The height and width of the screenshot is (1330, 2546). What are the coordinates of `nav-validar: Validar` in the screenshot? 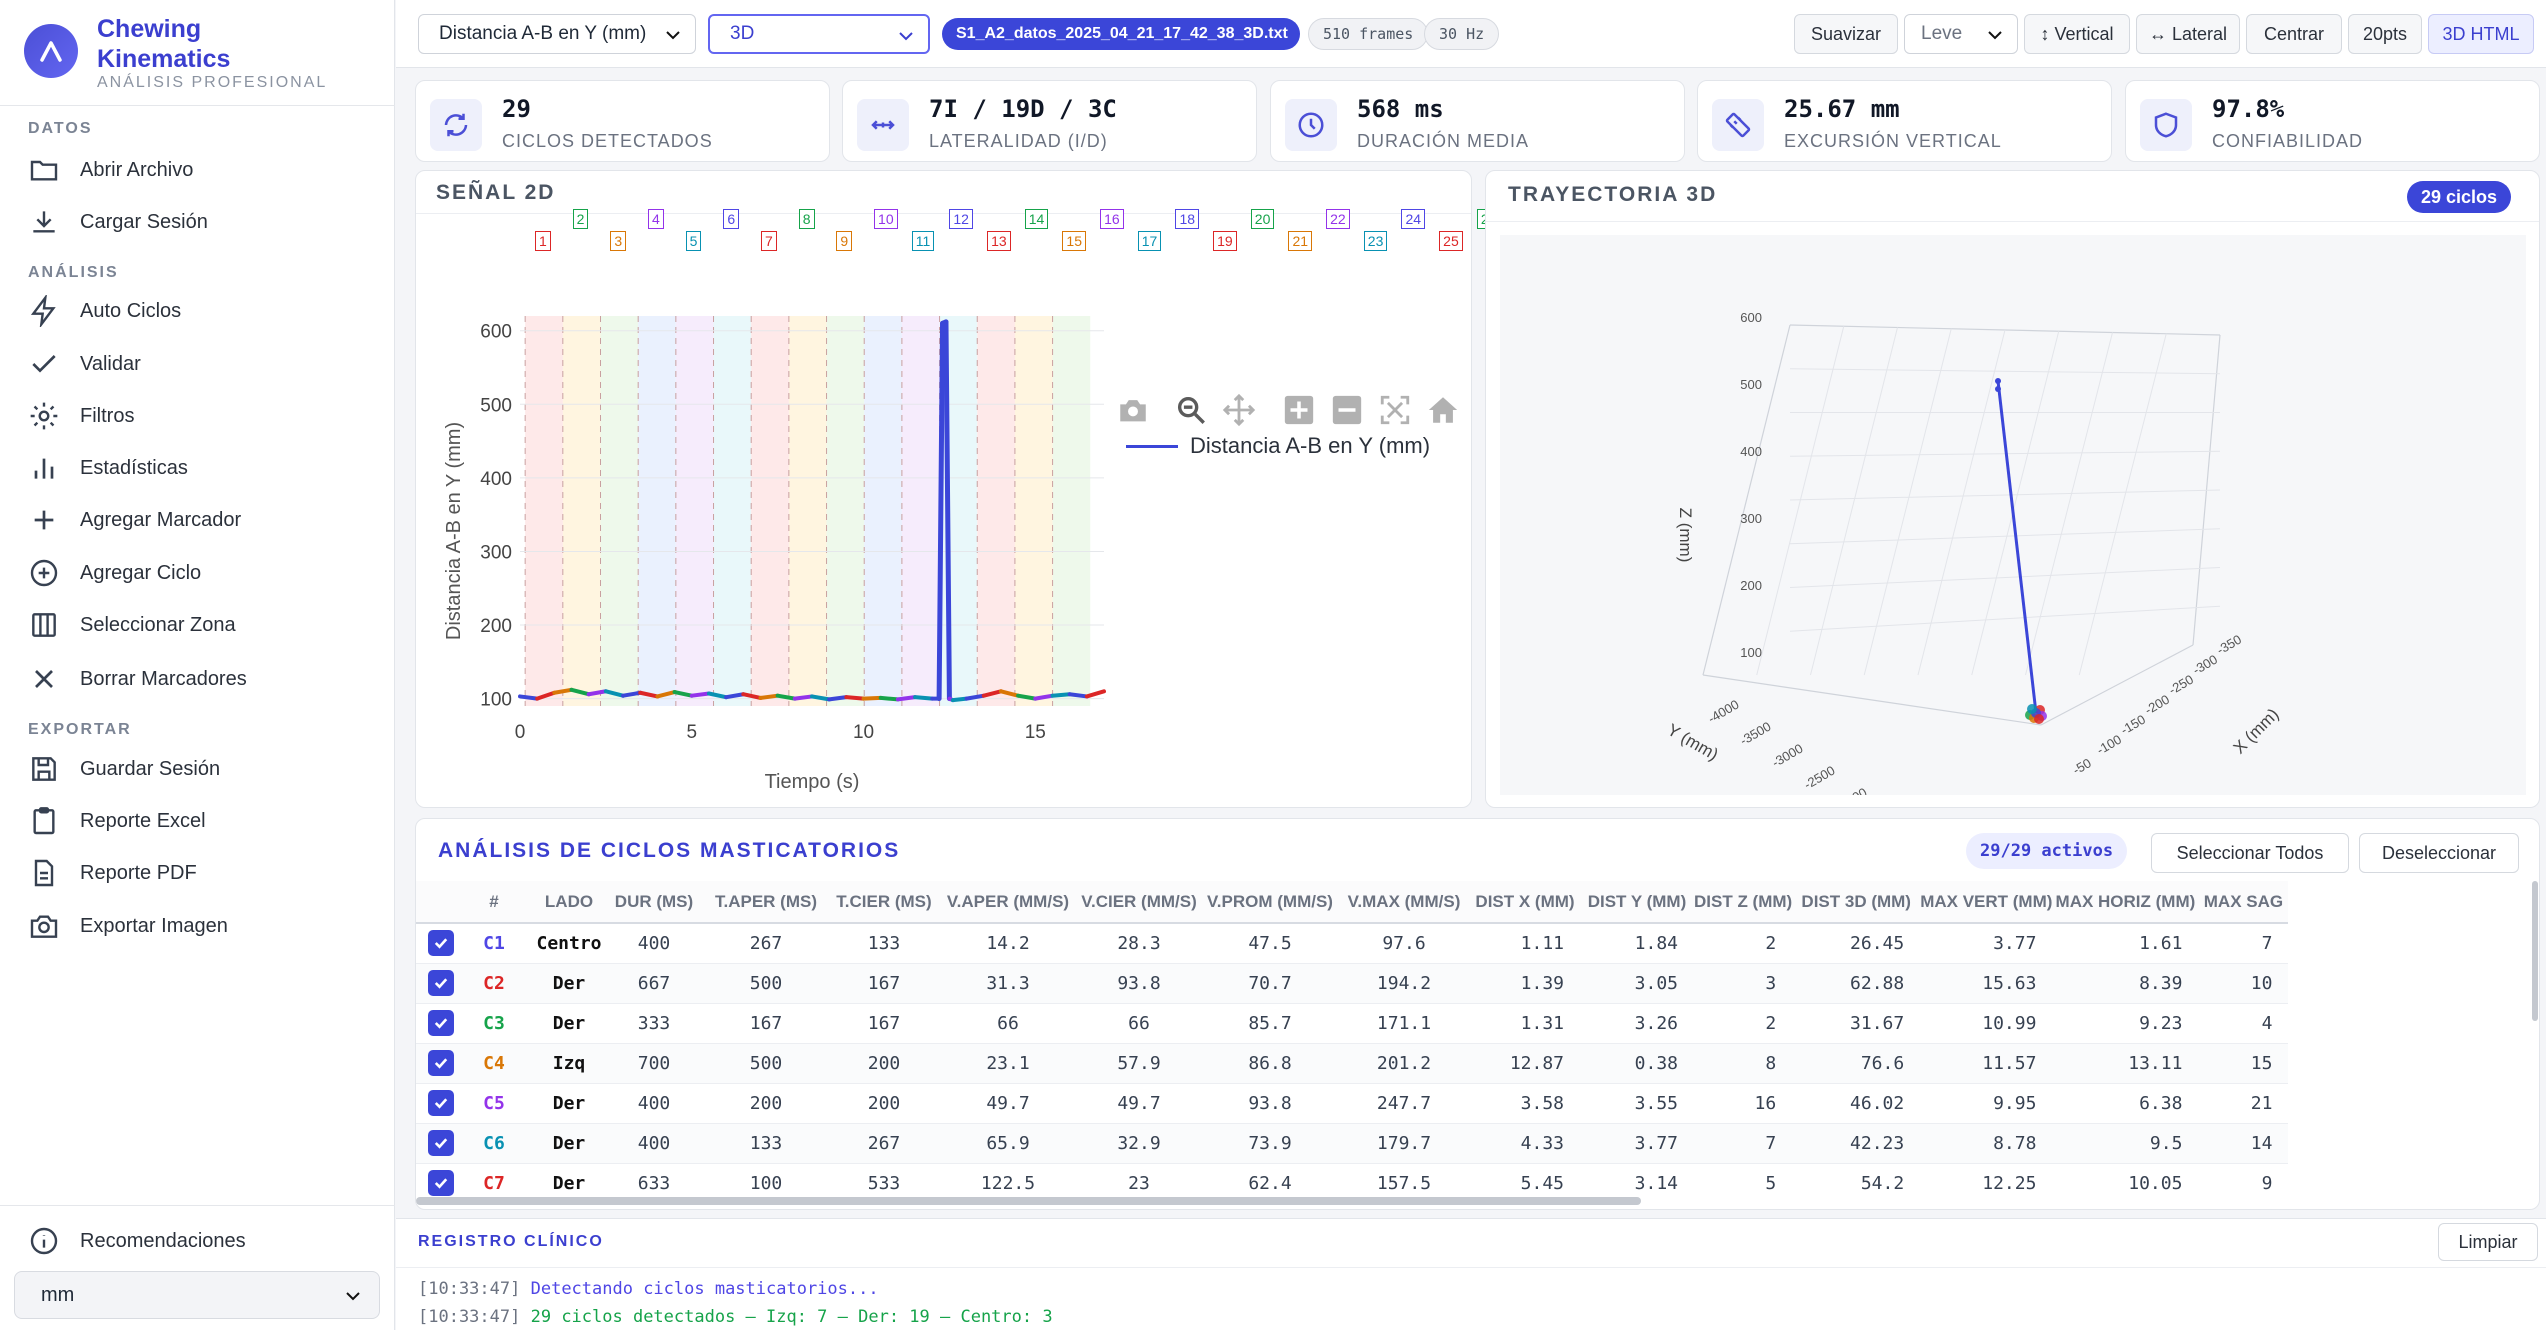 It's located at (200, 364).